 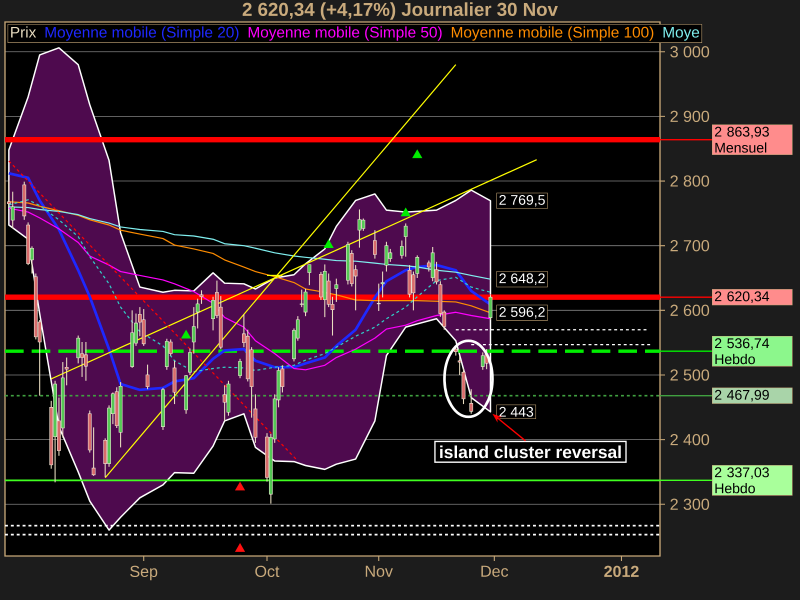 I want to click on ref-line-label: 2 337,03 Hebdo, so click(x=741, y=480).